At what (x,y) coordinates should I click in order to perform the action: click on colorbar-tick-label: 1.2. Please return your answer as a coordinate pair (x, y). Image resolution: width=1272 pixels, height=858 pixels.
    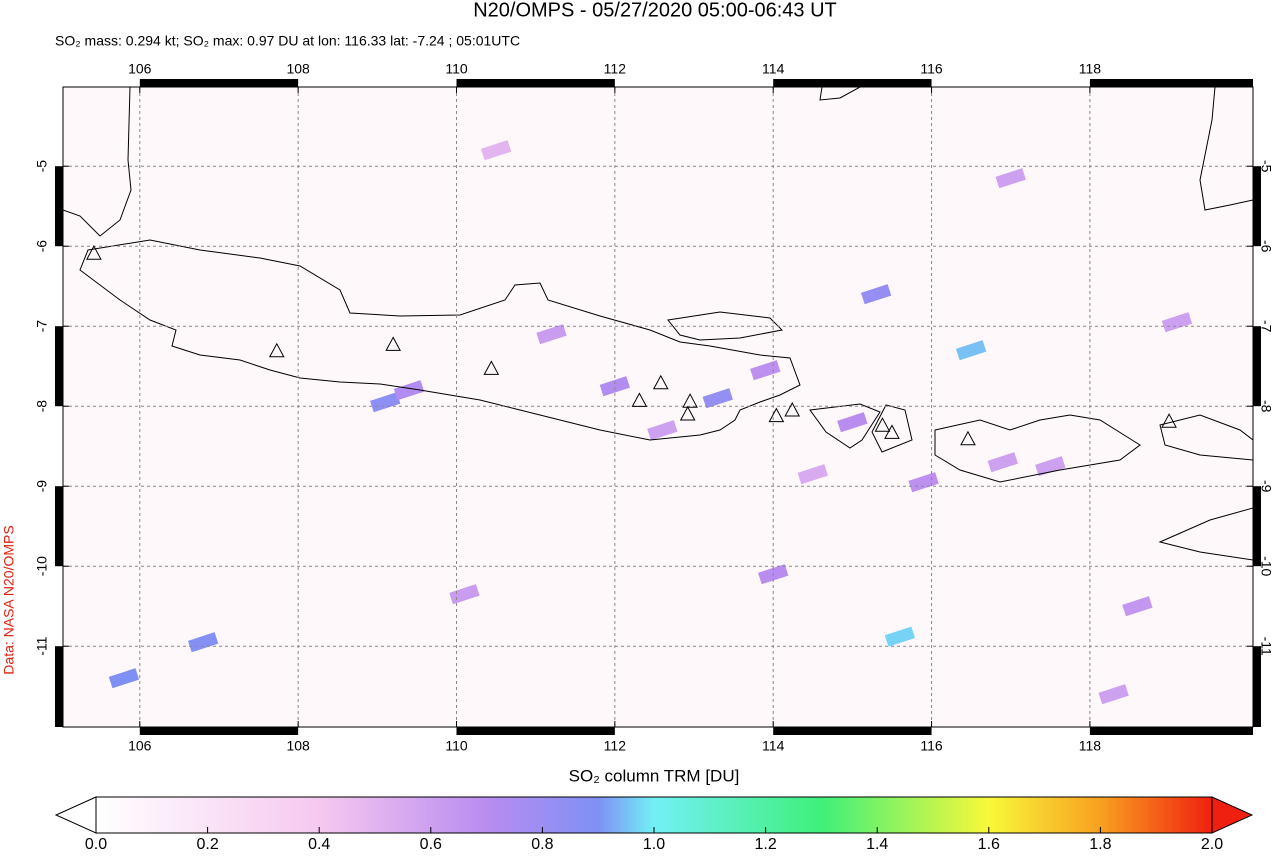
    Looking at the image, I should click on (765, 844).